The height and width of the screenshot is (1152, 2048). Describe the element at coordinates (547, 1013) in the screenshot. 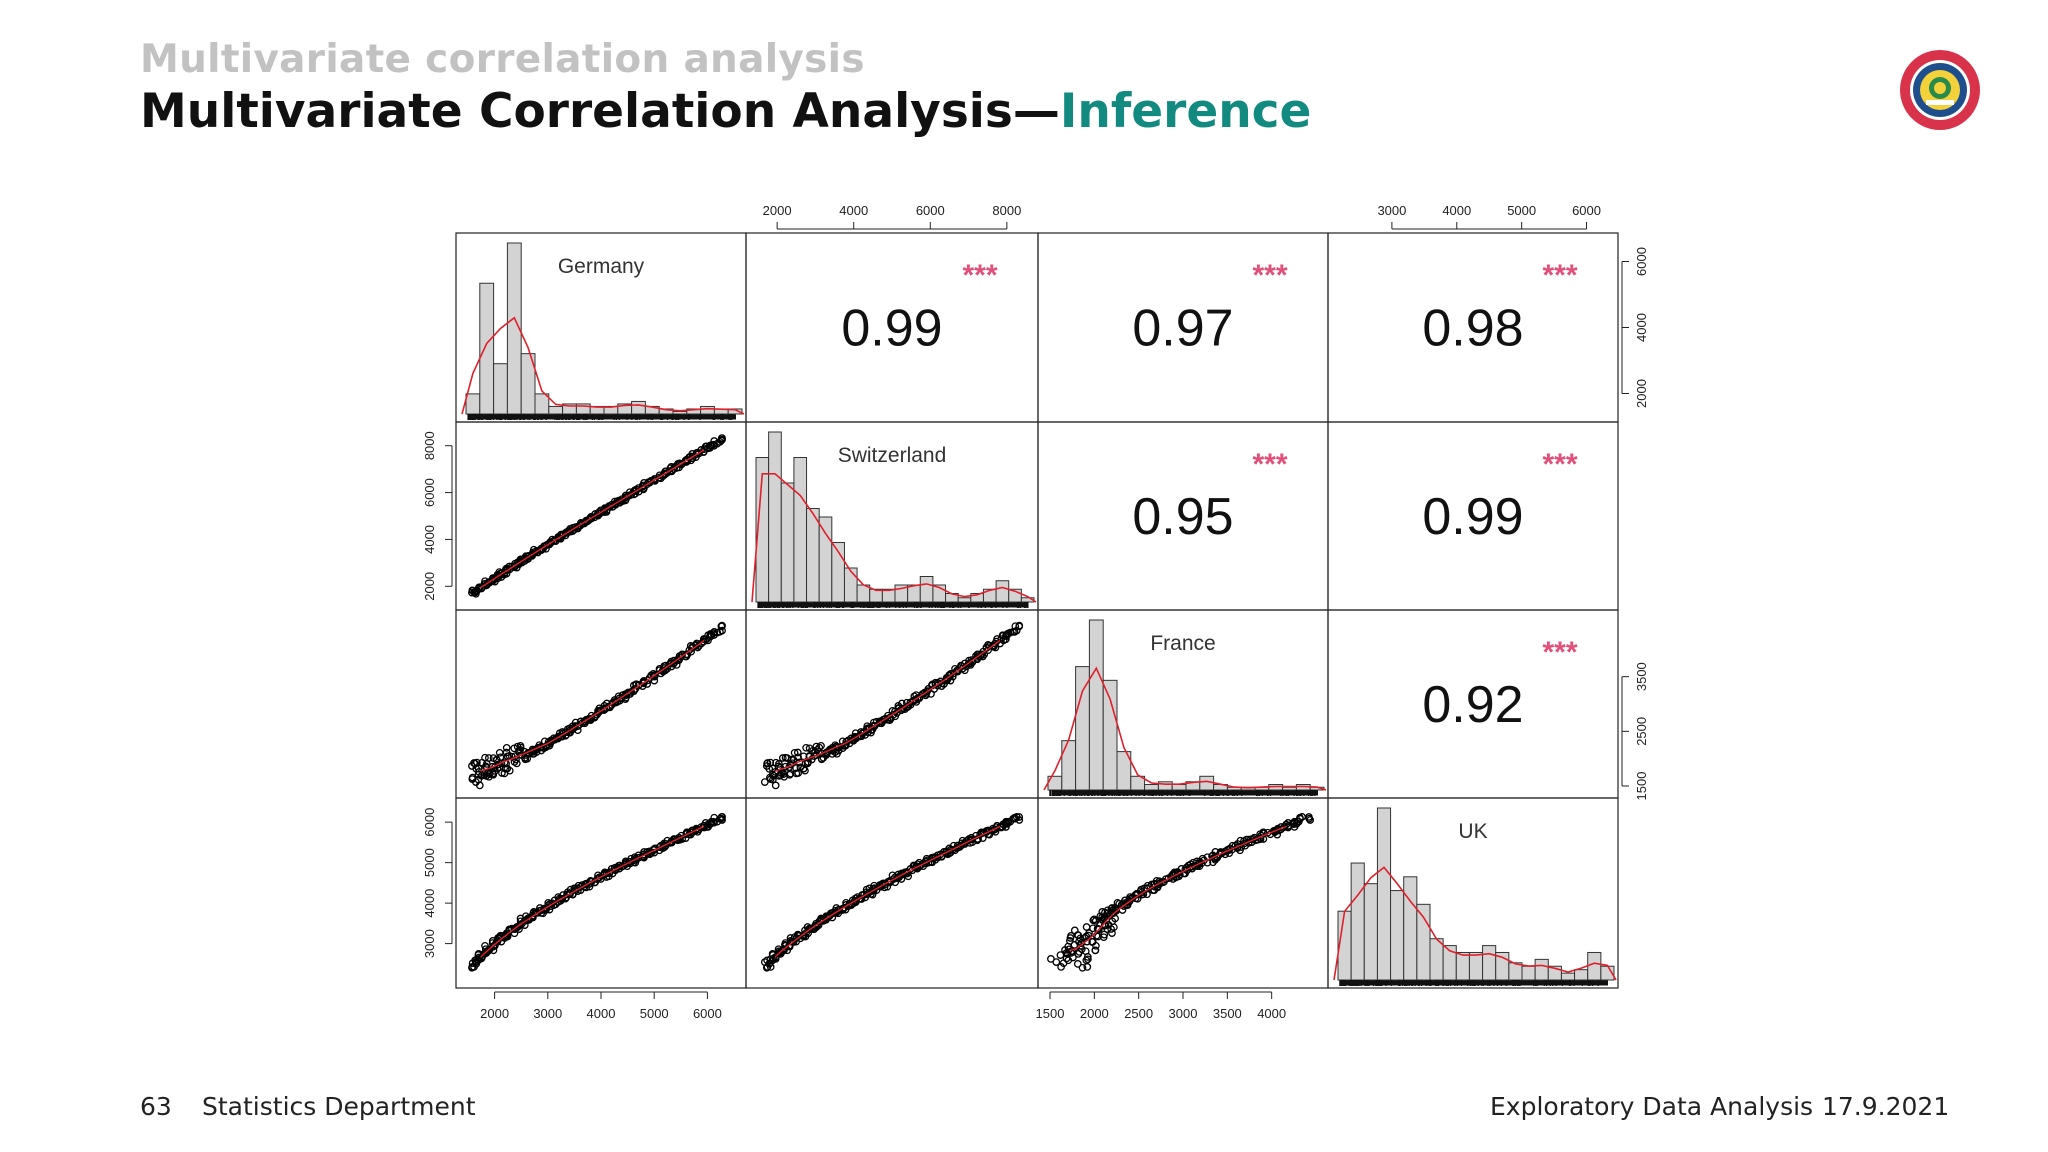

I see `tick-label: 3000` at that location.